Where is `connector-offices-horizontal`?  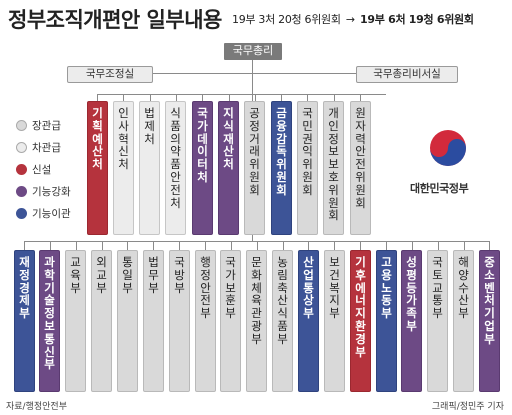 connector-offices-horizontal is located at coordinates (253, 73).